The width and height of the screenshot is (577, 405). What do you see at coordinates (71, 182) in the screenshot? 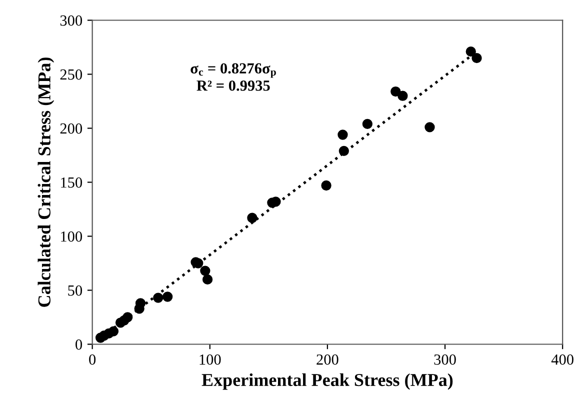
I see `y-tick-label: 150` at bounding box center [71, 182].